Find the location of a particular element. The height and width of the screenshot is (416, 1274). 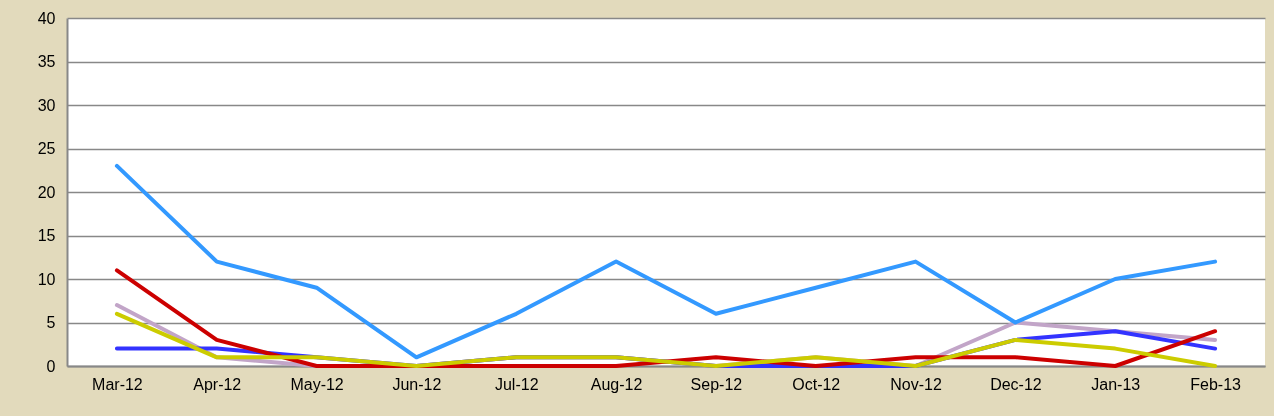

x-tick-label: Jun-12 is located at coordinates (417, 384).